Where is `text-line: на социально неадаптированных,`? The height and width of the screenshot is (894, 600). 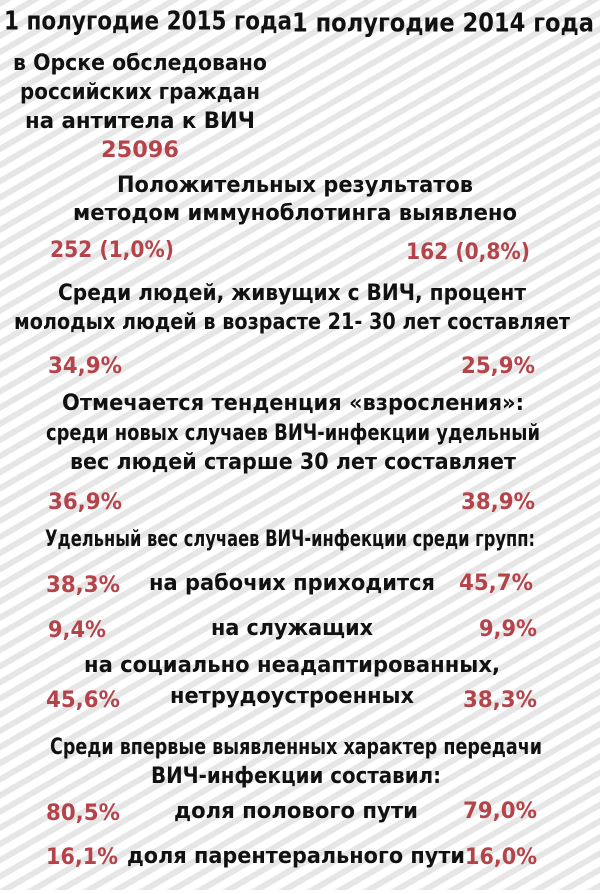 text-line: на социально неадаптированных, is located at coordinates (292, 665).